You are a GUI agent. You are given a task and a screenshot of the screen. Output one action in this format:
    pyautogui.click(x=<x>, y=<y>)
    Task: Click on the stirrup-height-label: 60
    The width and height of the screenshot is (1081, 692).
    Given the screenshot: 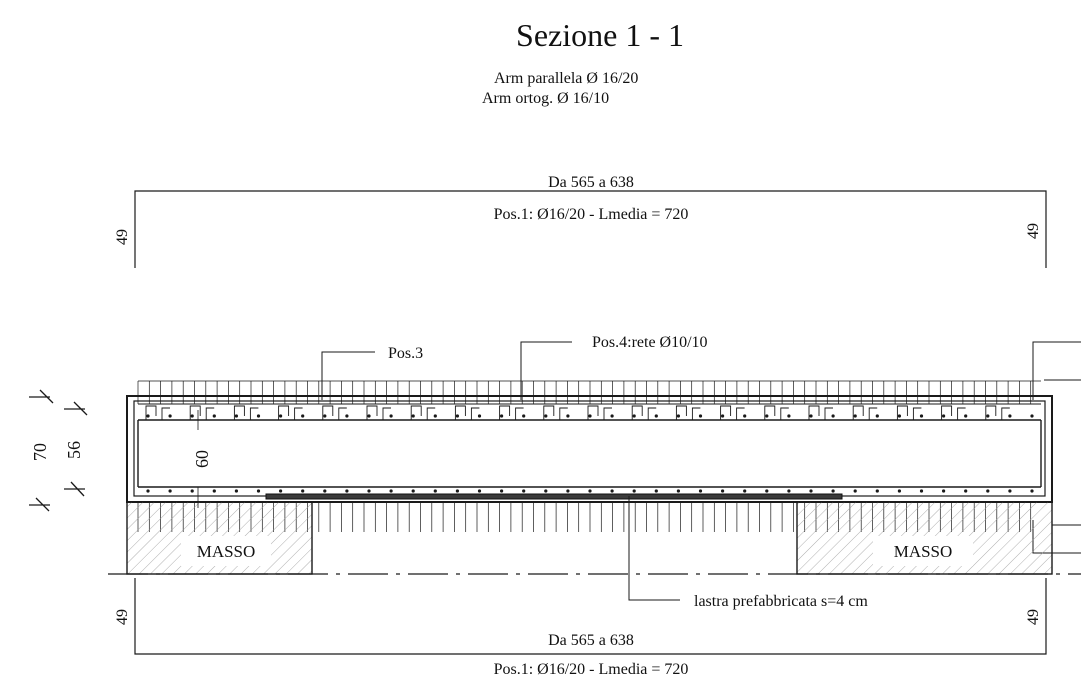 What is the action you would take?
    pyautogui.click(x=202, y=459)
    